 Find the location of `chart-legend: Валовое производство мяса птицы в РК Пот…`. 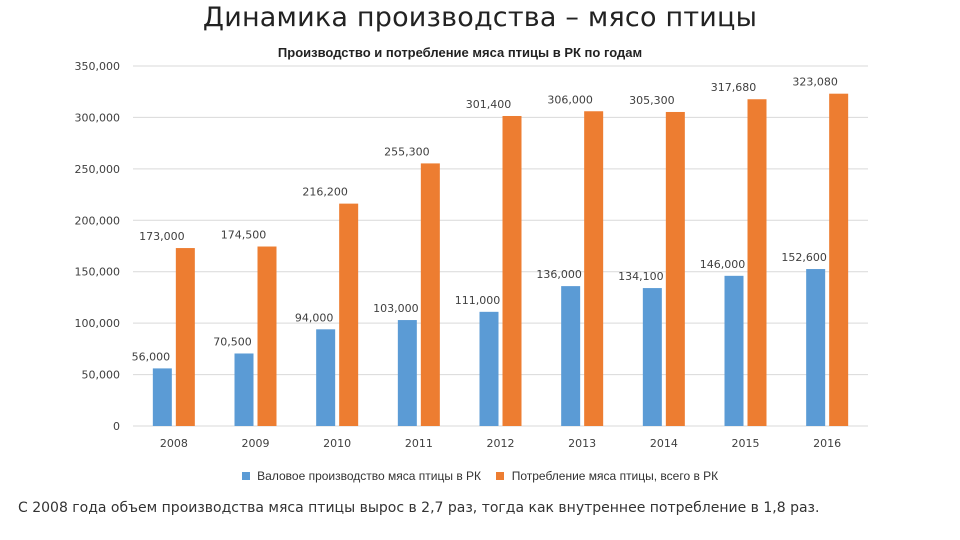

chart-legend: Валовое производство мяса птицы в РК Пот… is located at coordinates (480, 476).